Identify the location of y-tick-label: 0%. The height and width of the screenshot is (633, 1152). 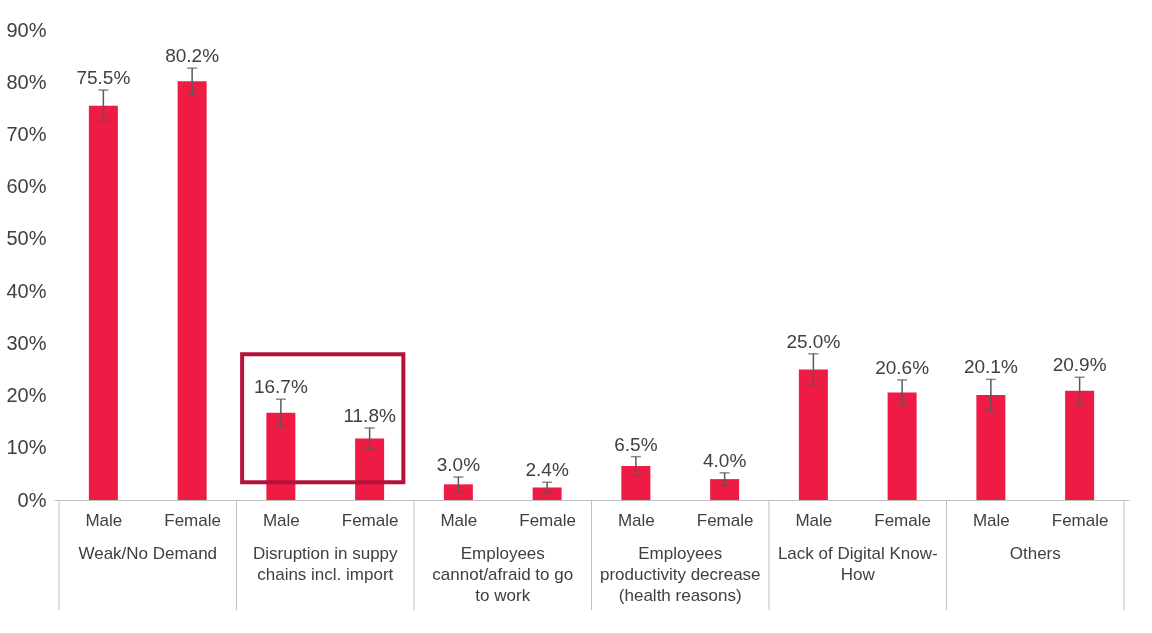
(32, 499).